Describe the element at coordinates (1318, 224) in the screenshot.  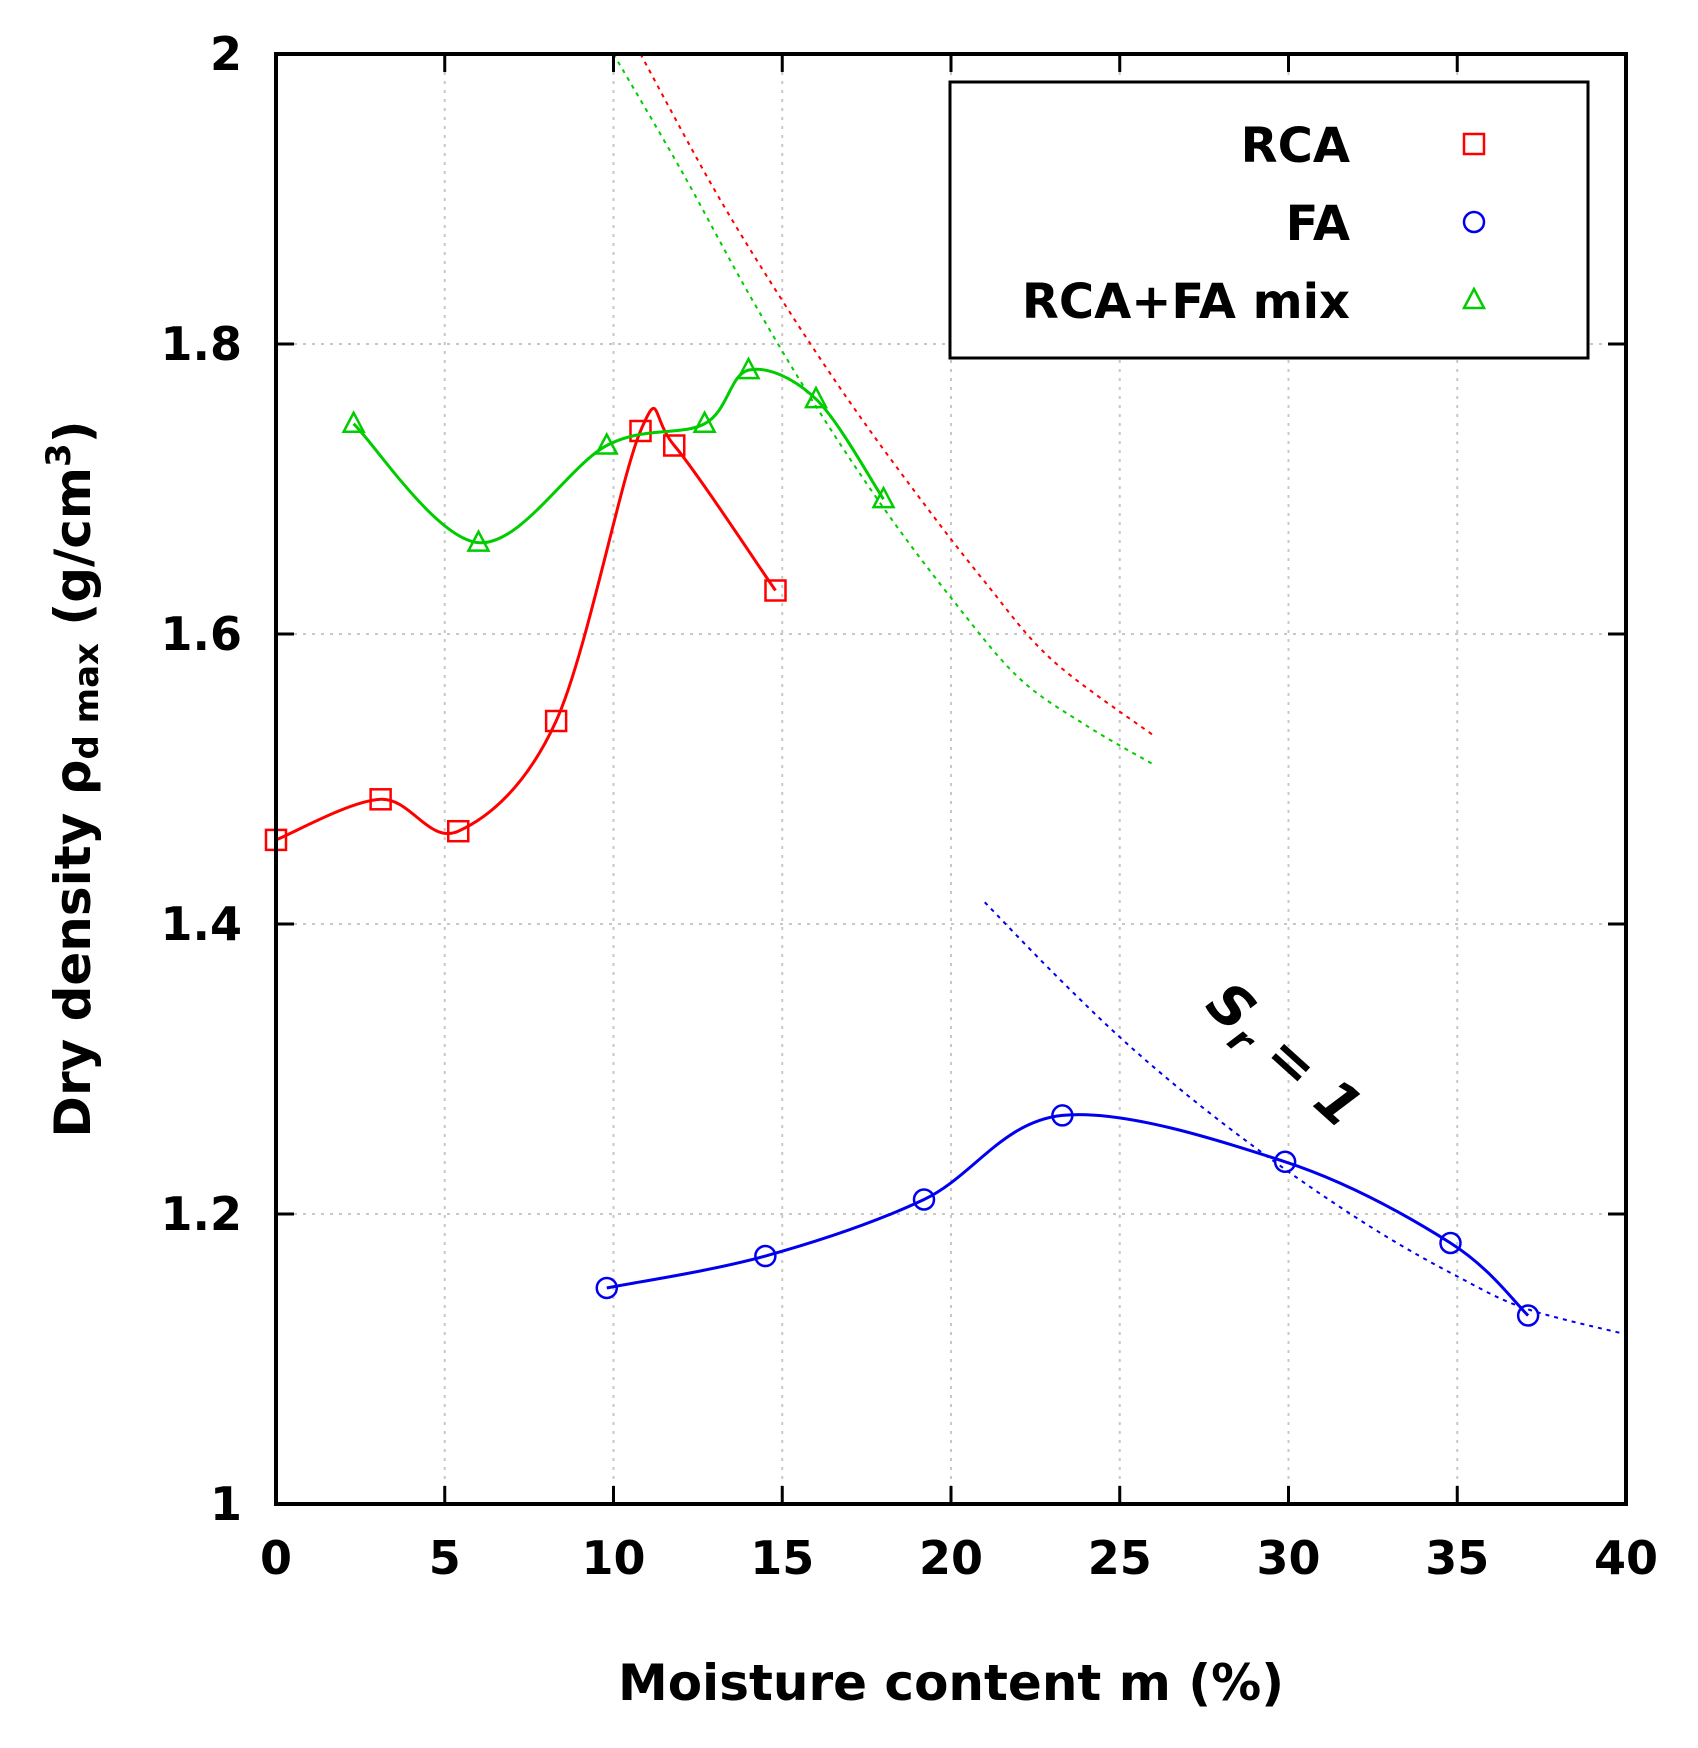
I see `legend-label: FA` at that location.